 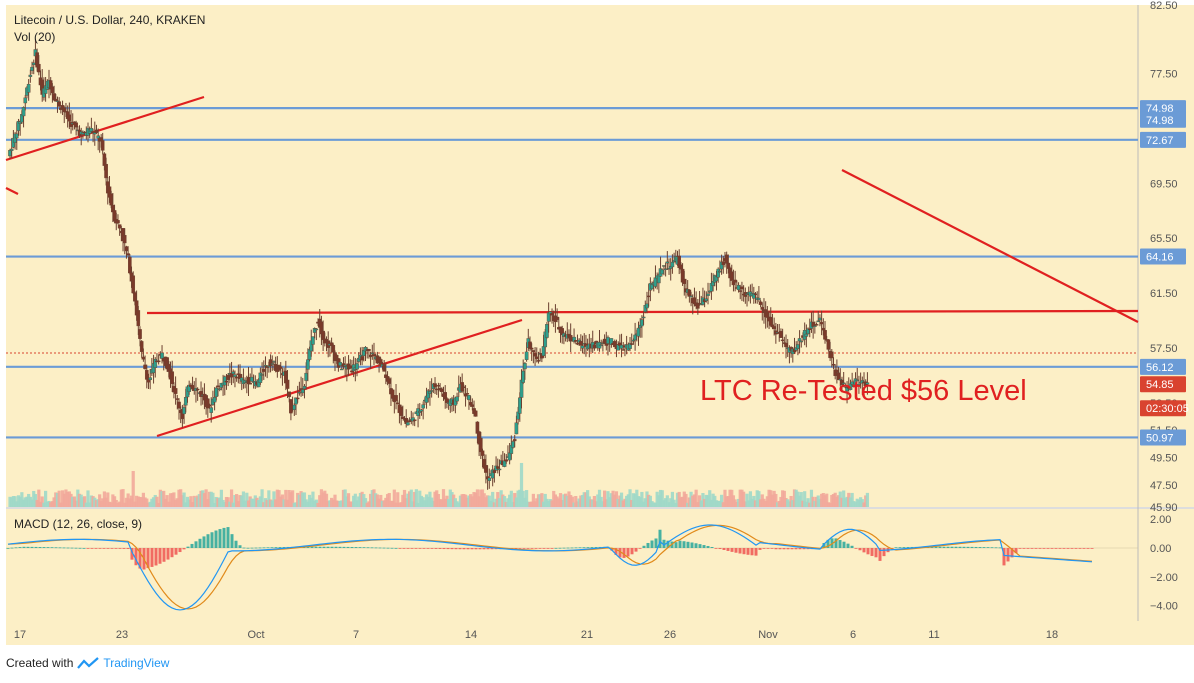 I want to click on level-tag: 56.12, so click(x=1160, y=368).